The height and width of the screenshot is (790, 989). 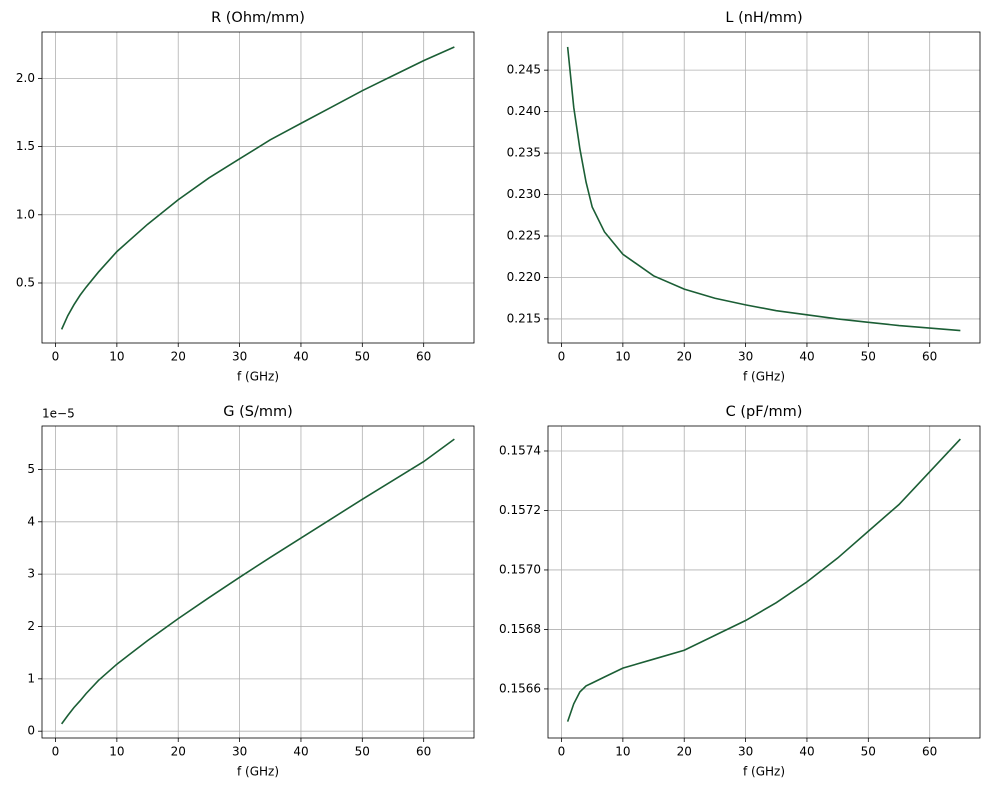 I want to click on y-tick-label: 1.5, so click(x=25, y=146).